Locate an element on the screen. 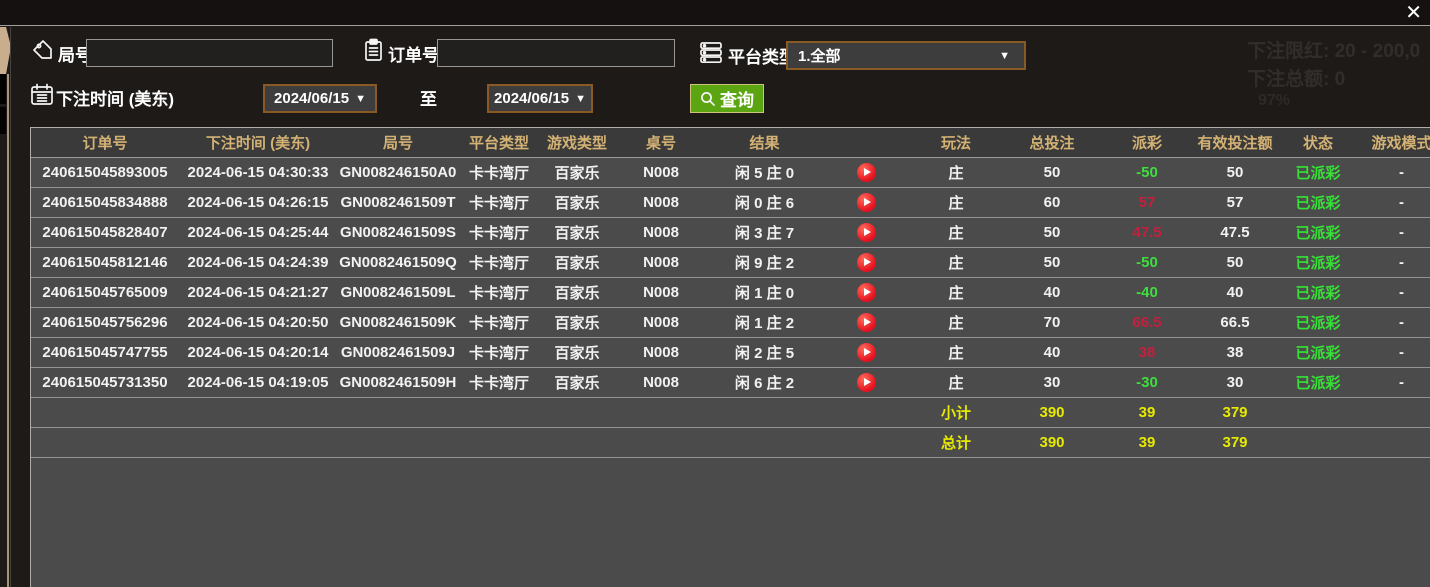 The width and height of the screenshot is (1430, 587). col-header-table-no: 桌号 is located at coordinates (661, 143).